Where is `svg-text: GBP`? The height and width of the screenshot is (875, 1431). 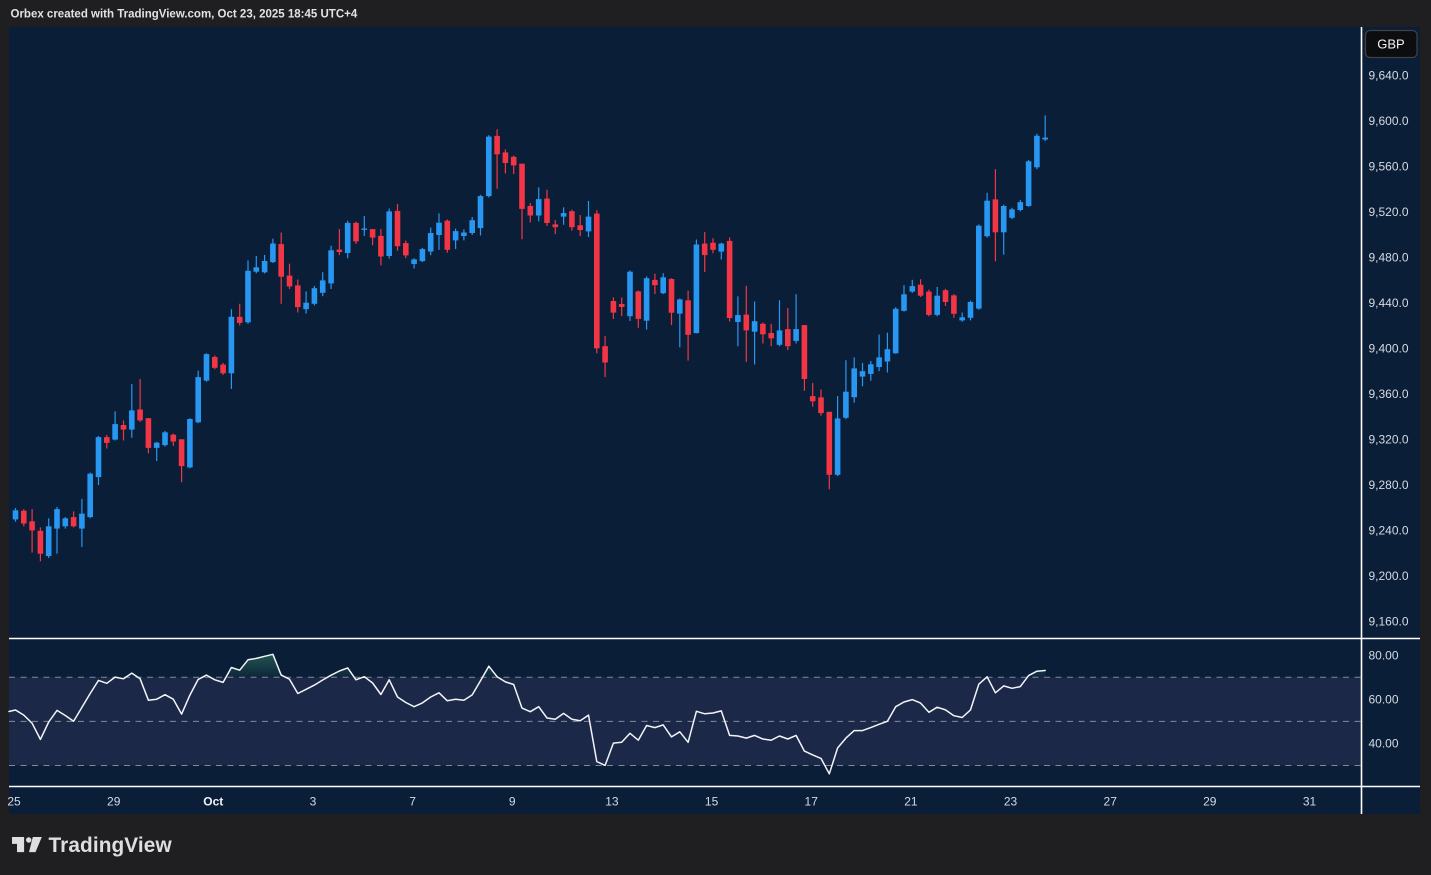
svg-text: GBP is located at coordinates (1390, 44).